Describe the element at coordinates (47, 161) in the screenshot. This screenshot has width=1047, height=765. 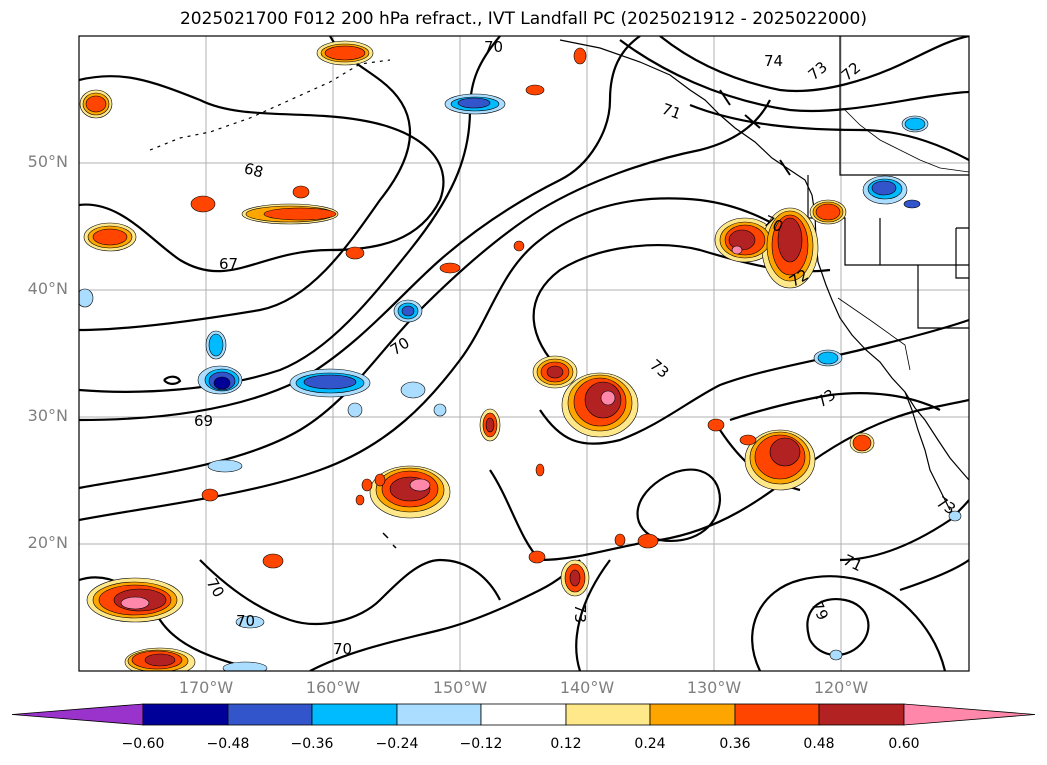
I see `lat-label: 50°N` at that location.